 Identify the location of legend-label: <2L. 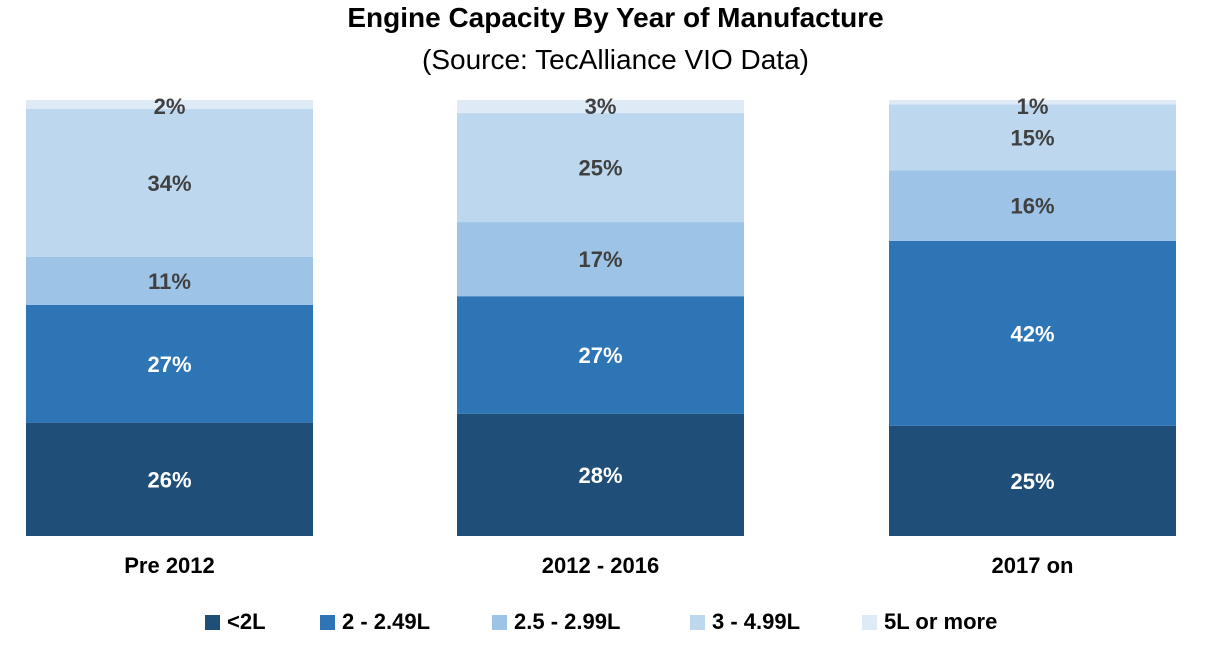
(246, 621).